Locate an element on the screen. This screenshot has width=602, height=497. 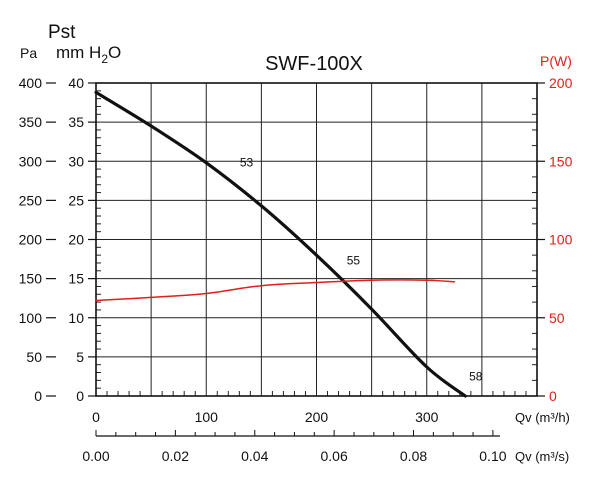
mm-tick-label: 35 is located at coordinates (76, 122).